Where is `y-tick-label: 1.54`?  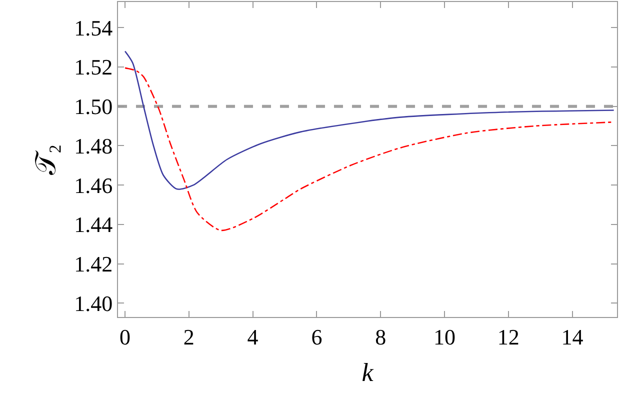
y-tick-label: 1.54 is located at coordinates (93, 27).